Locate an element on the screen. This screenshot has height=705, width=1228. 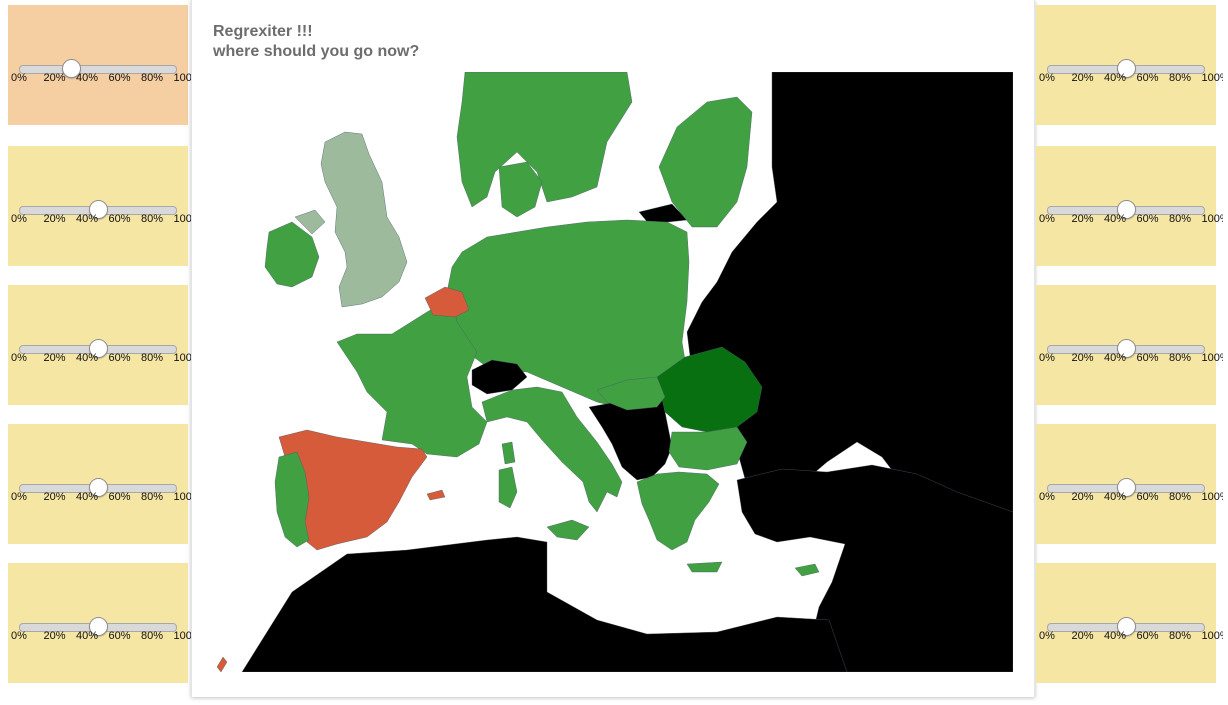
region-cyprus is located at coordinates (807, 570).